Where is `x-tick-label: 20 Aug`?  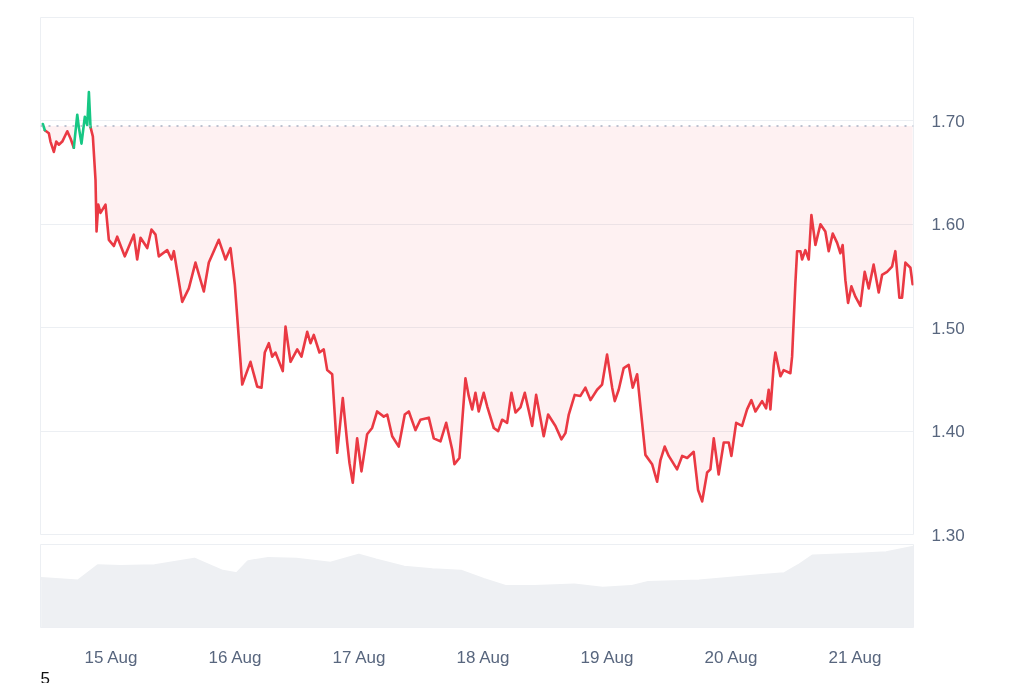 x-tick-label: 20 Aug is located at coordinates (731, 657).